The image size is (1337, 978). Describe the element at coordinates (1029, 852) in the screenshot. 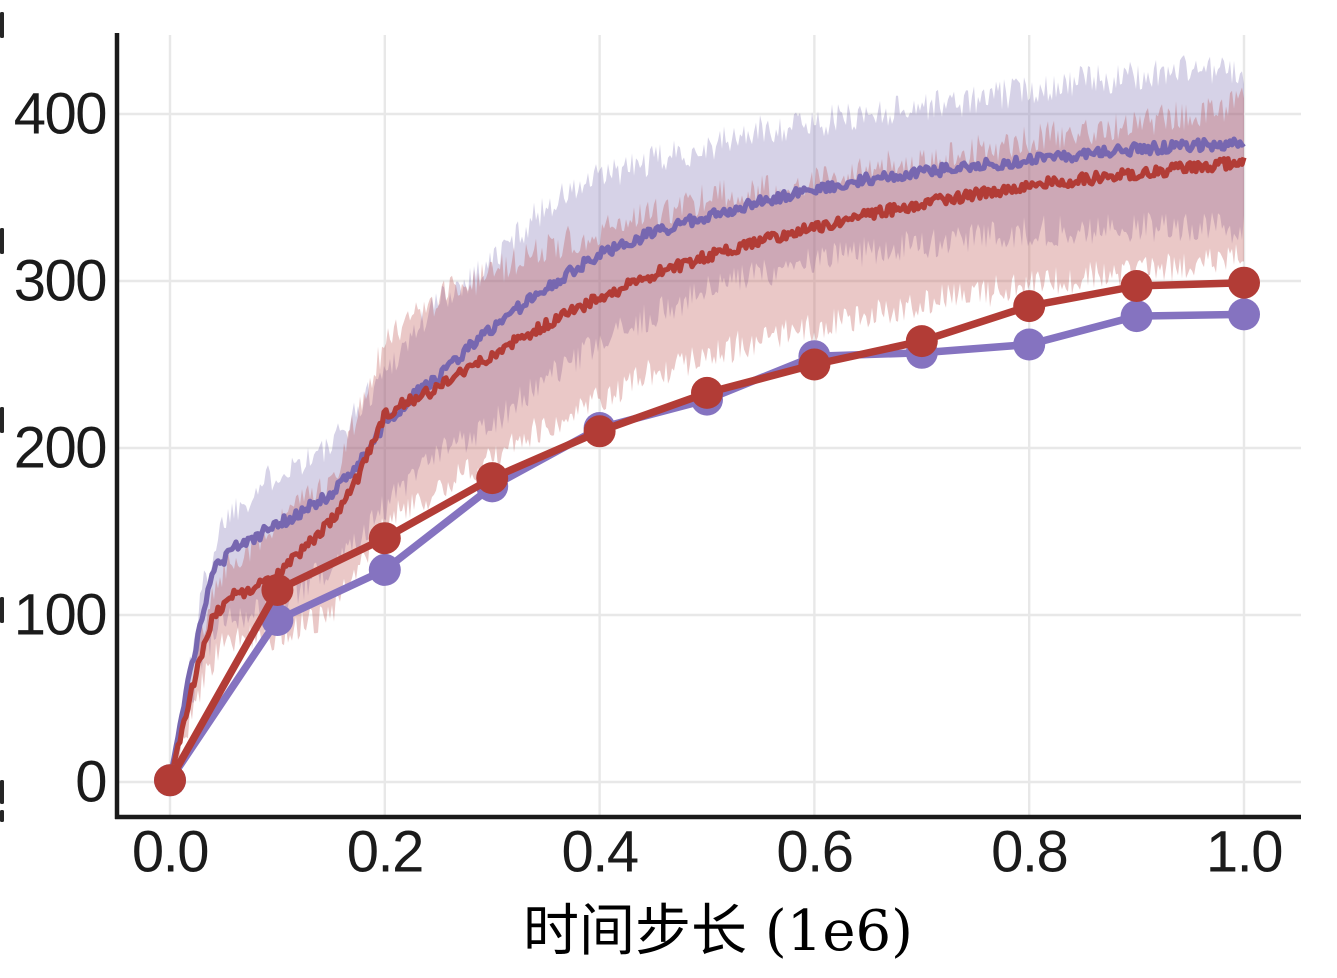

I see `x-tick-label: 0.8` at that location.